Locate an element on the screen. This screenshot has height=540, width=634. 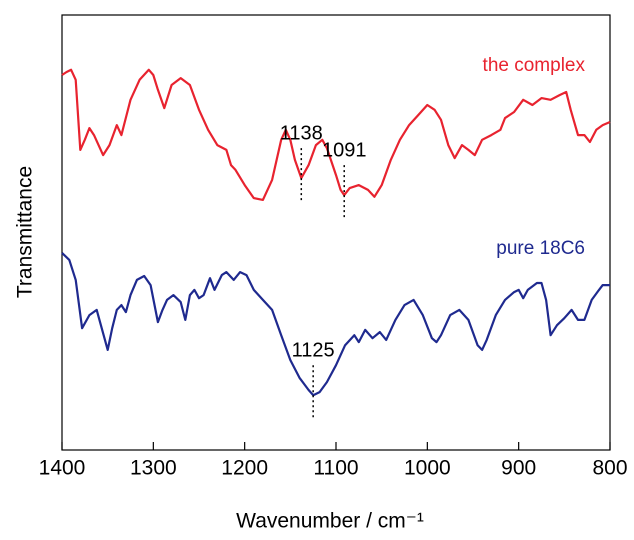
x-tick-label: 1400 is located at coordinates (62, 468).